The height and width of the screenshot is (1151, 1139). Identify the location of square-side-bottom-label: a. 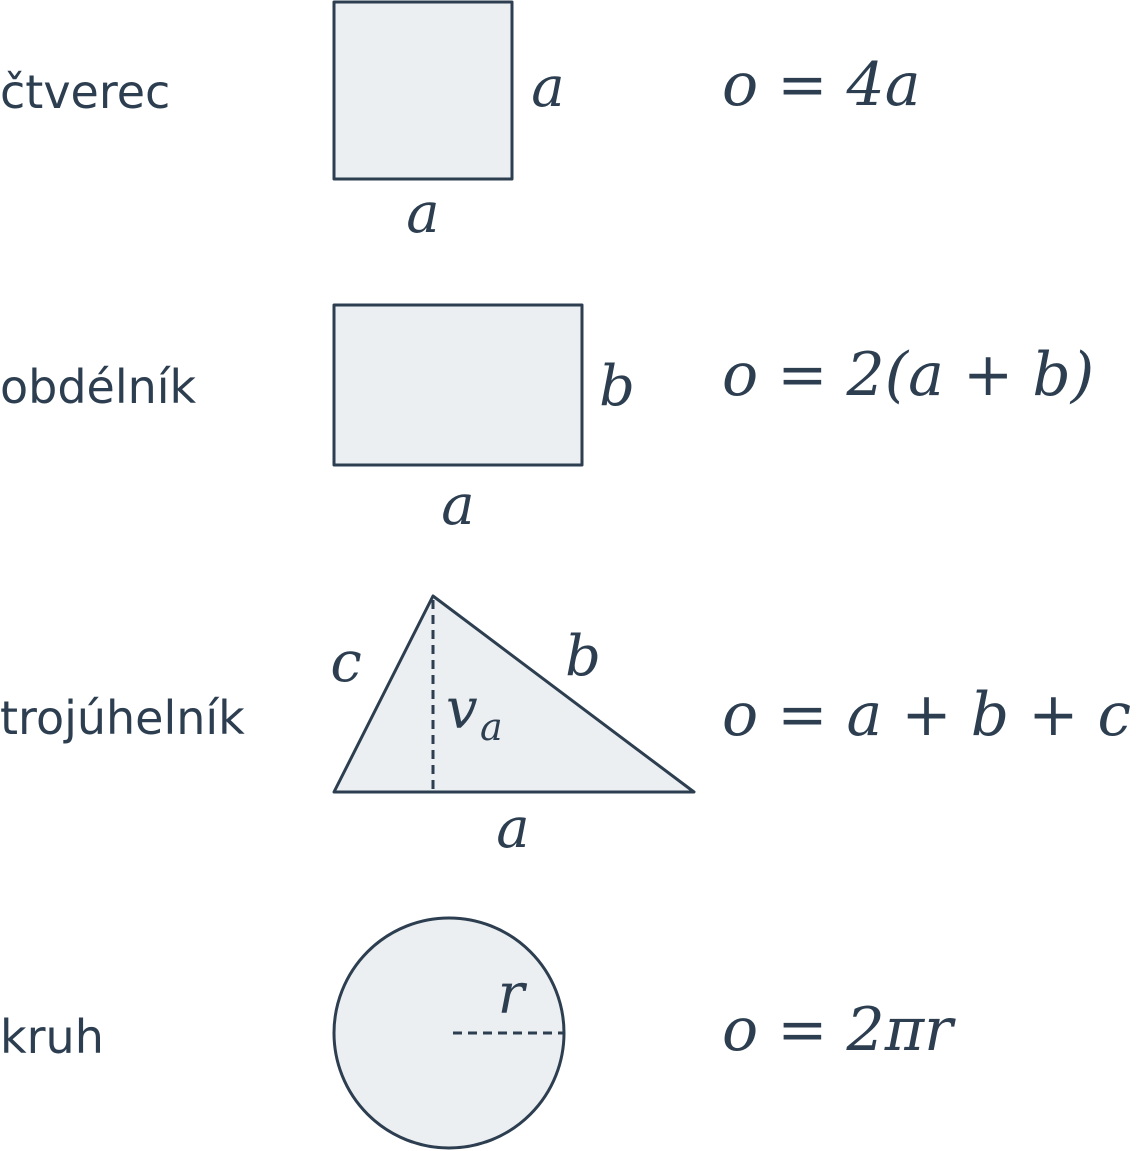
(422, 213).